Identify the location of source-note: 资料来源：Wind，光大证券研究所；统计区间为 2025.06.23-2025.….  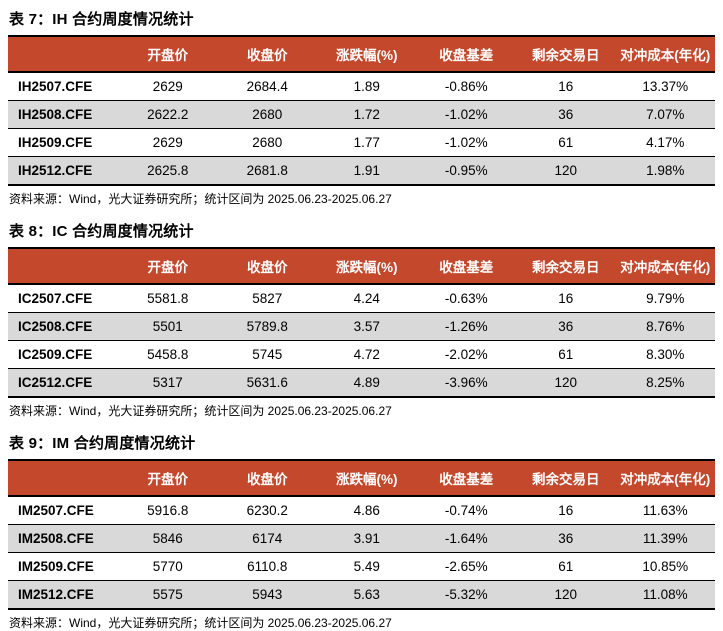
(200, 623).